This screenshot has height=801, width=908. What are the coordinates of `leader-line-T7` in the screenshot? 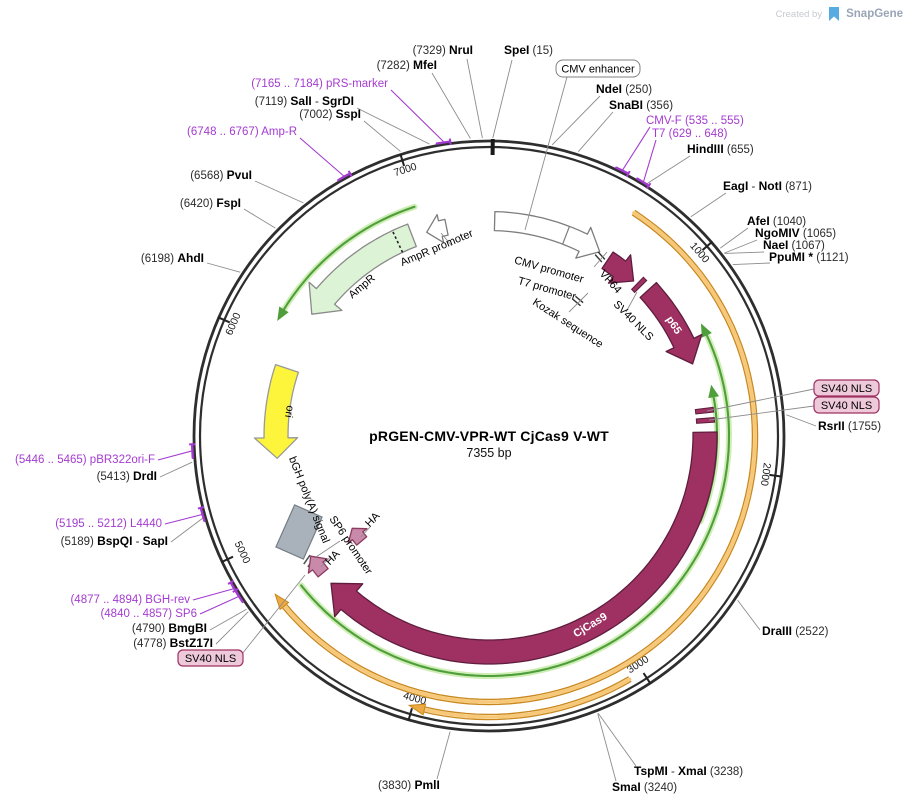 It's located at (650, 160).